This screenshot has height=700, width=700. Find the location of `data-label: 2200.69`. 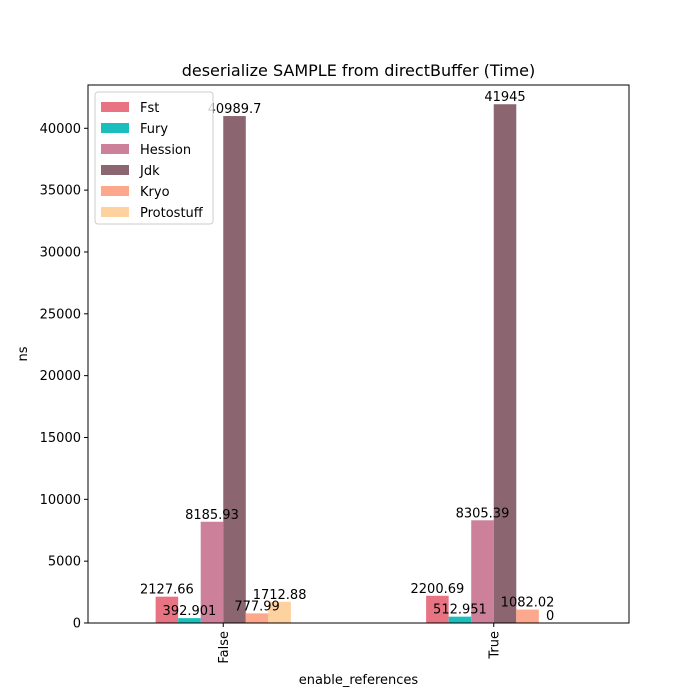

data-label: 2200.69 is located at coordinates (438, 589).